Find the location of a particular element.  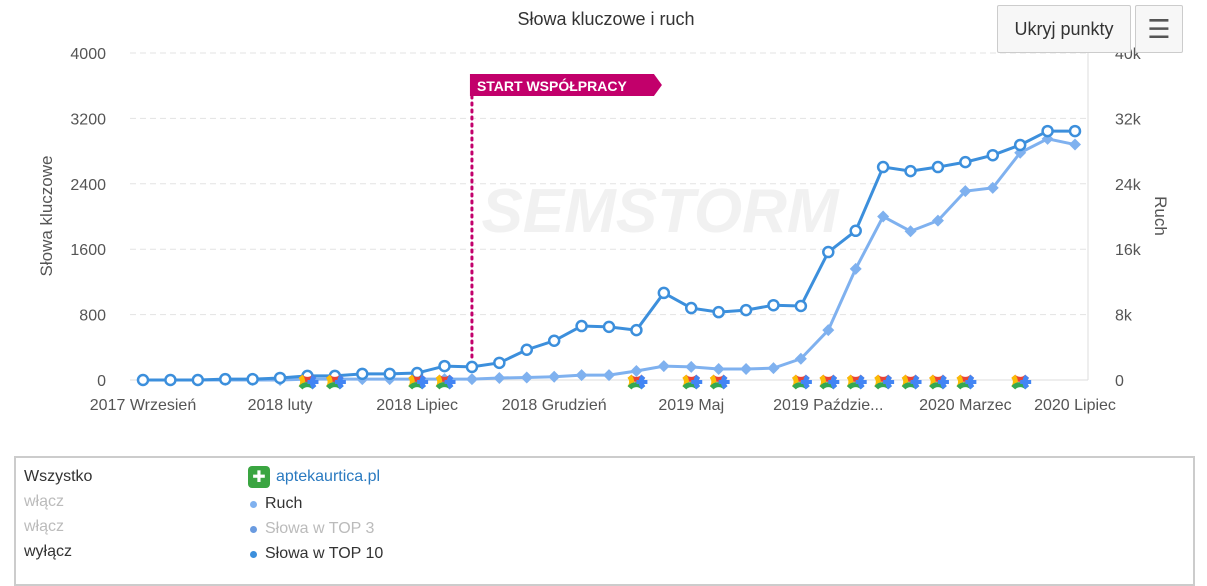

y-tick-label: 3200 is located at coordinates (88, 119).